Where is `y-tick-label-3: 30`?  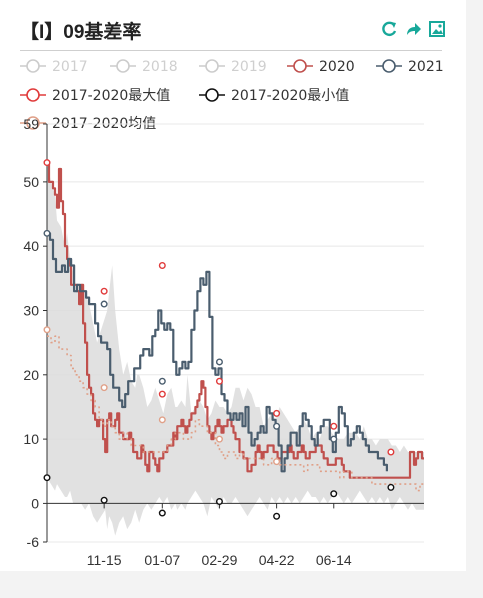
y-tick-label-3: 30 is located at coordinates (31, 310).